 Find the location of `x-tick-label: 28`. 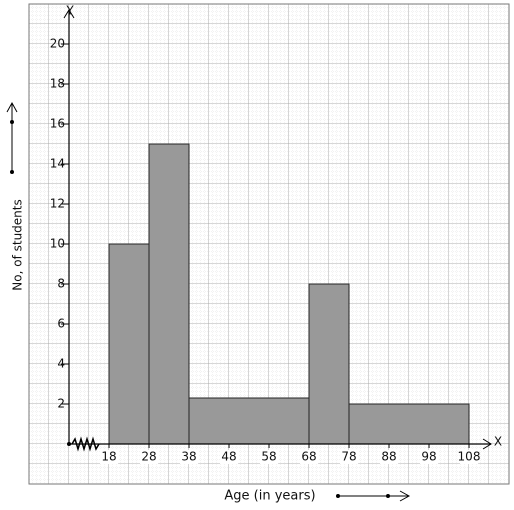

x-tick-label: 28 is located at coordinates (148, 457).